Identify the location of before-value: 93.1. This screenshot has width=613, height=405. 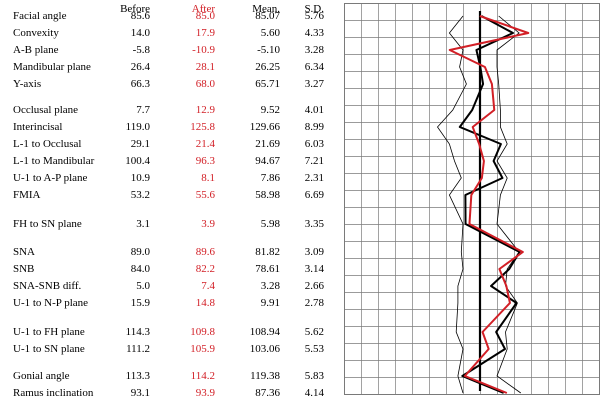
(140, 393).